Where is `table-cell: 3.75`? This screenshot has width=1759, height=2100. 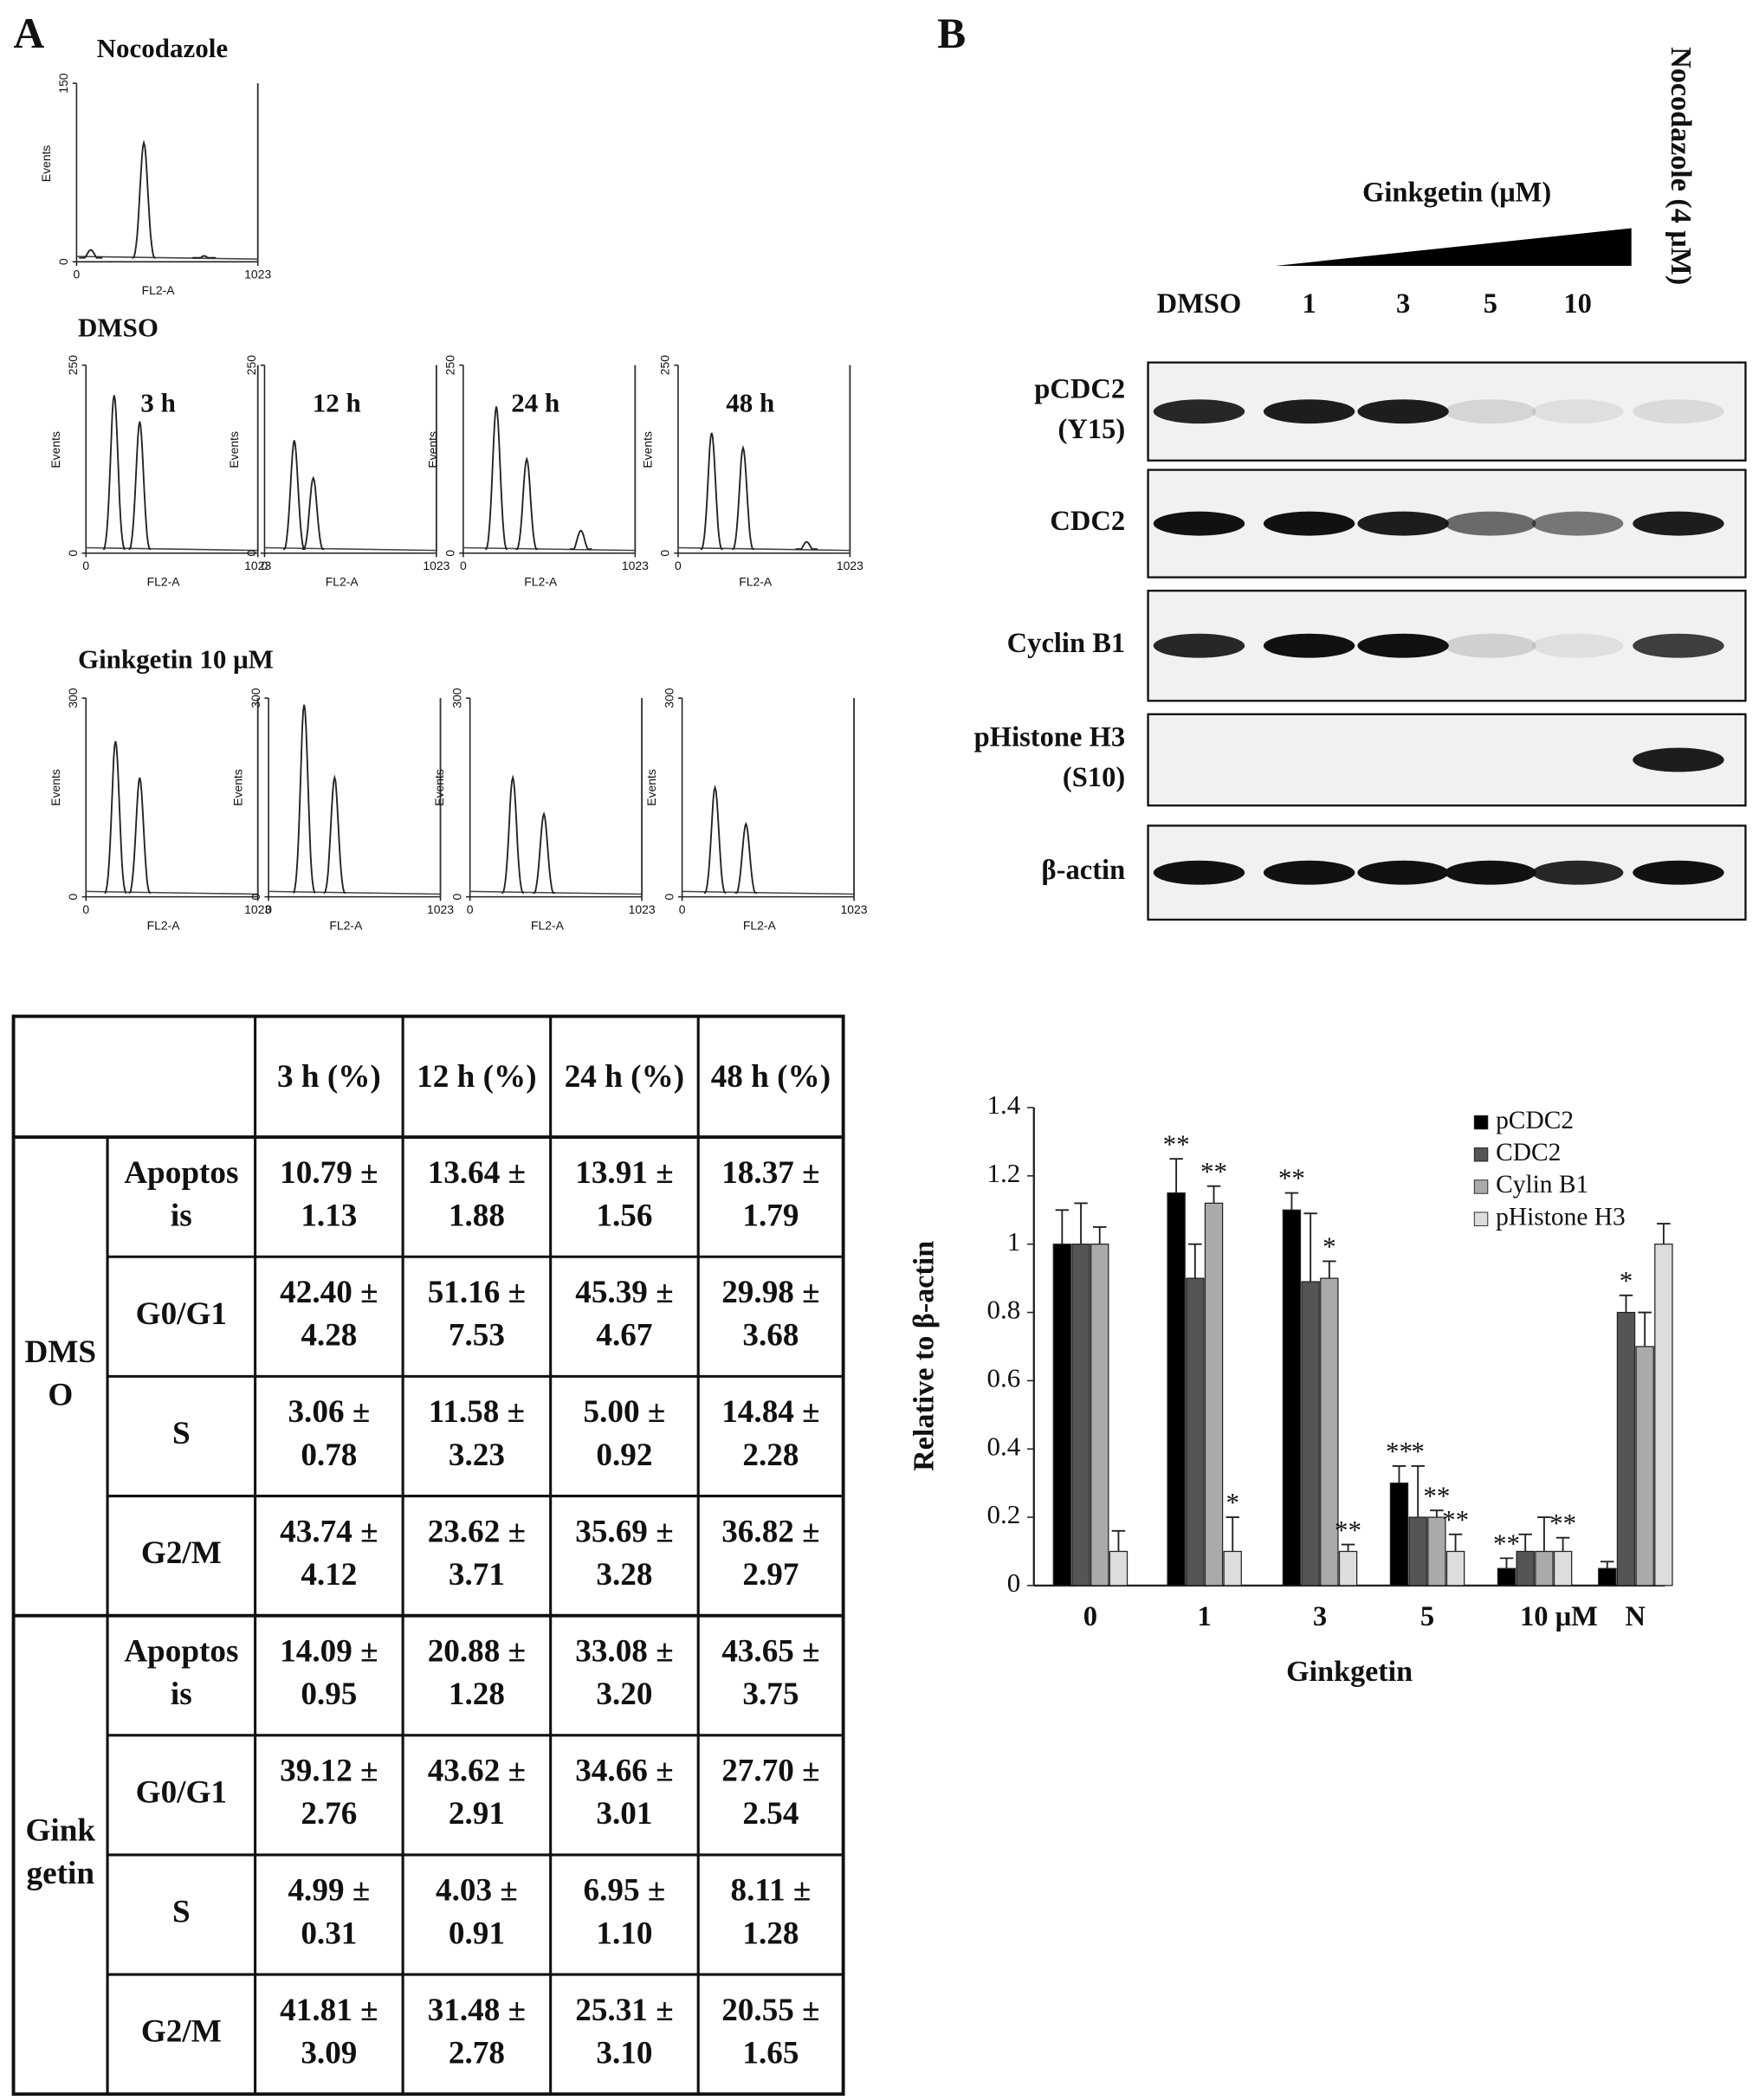 table-cell: 3.75 is located at coordinates (770, 1694).